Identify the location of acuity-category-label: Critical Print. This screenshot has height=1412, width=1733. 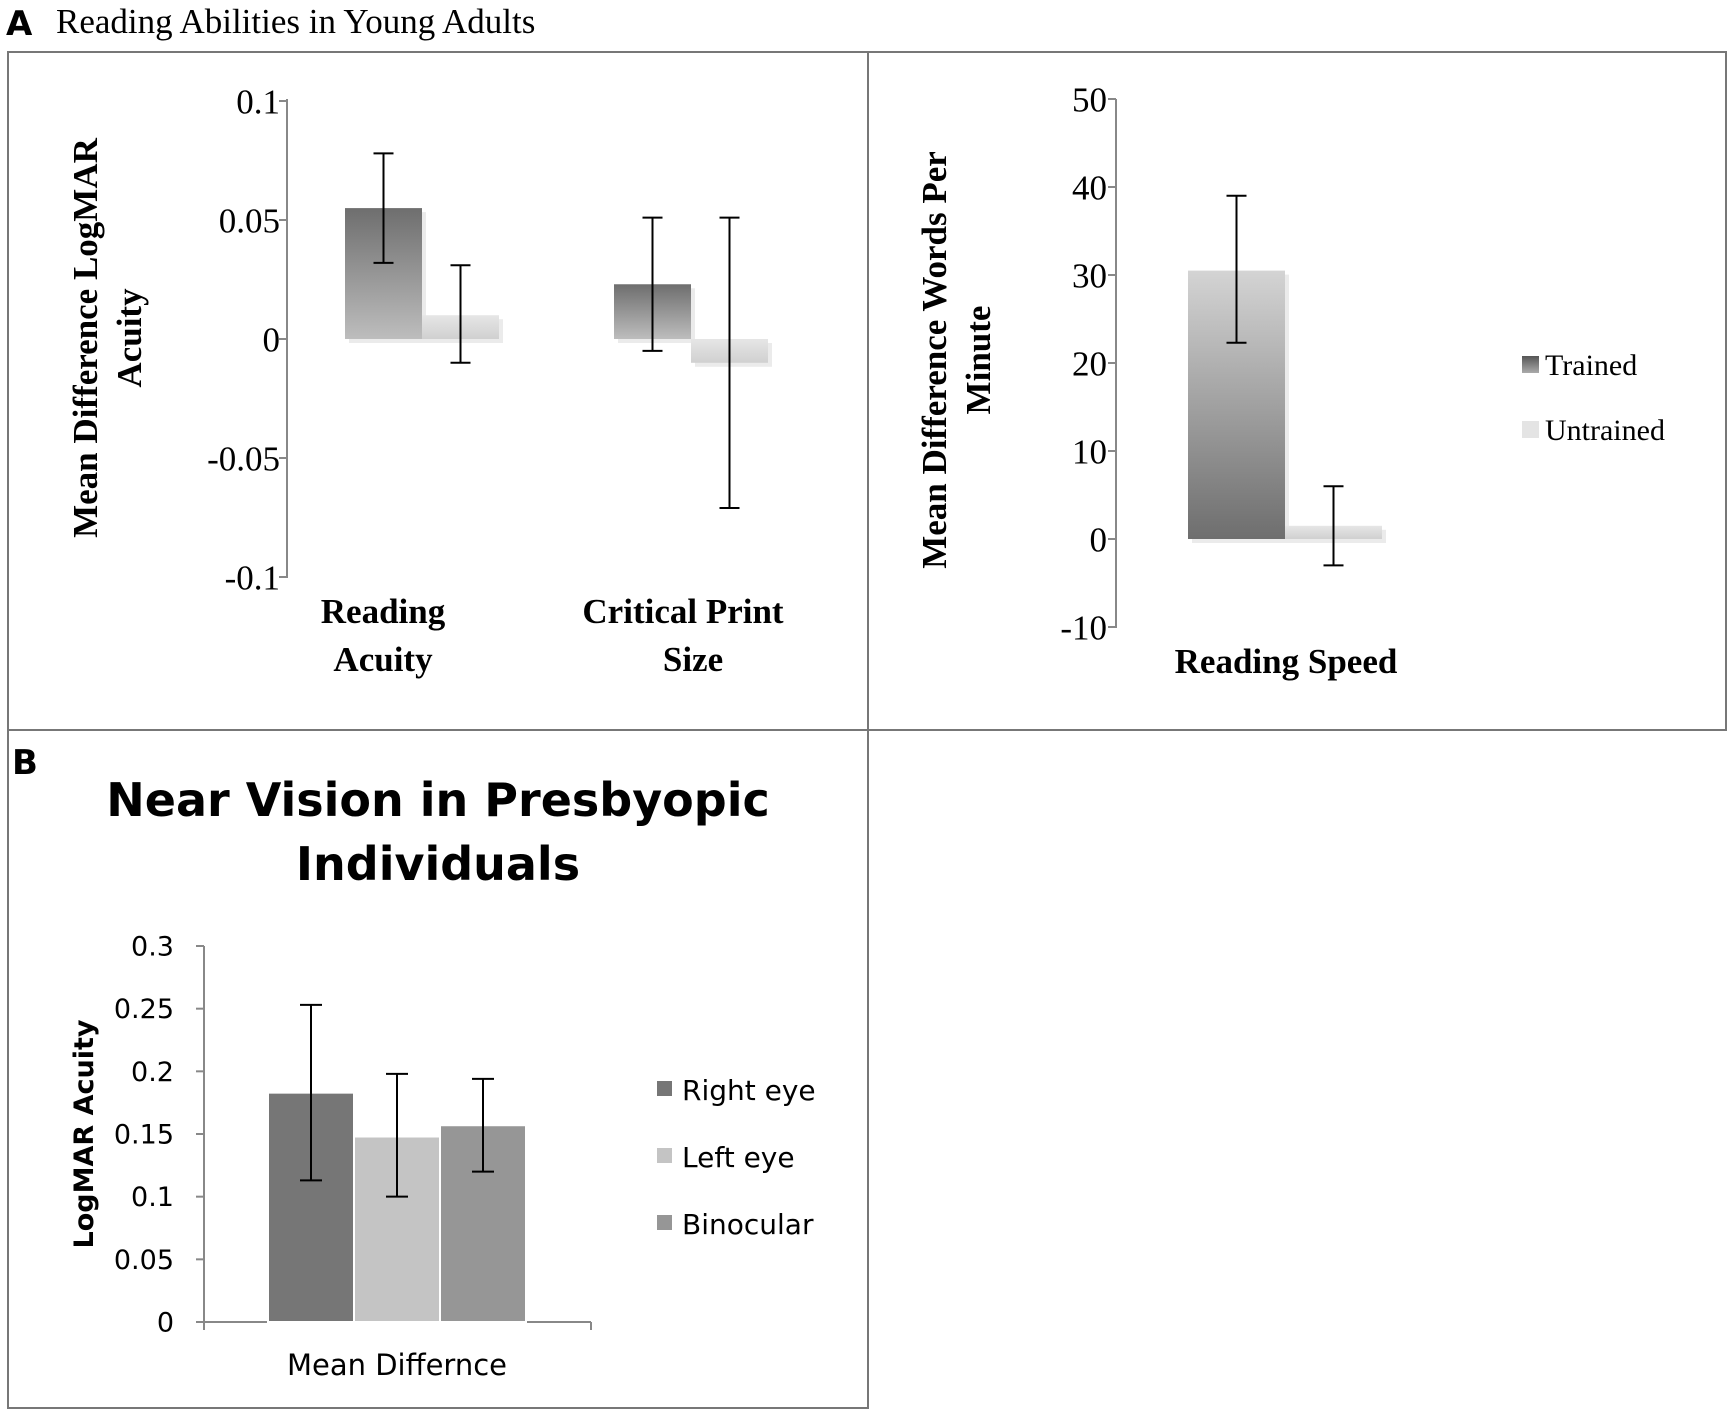
(683, 611).